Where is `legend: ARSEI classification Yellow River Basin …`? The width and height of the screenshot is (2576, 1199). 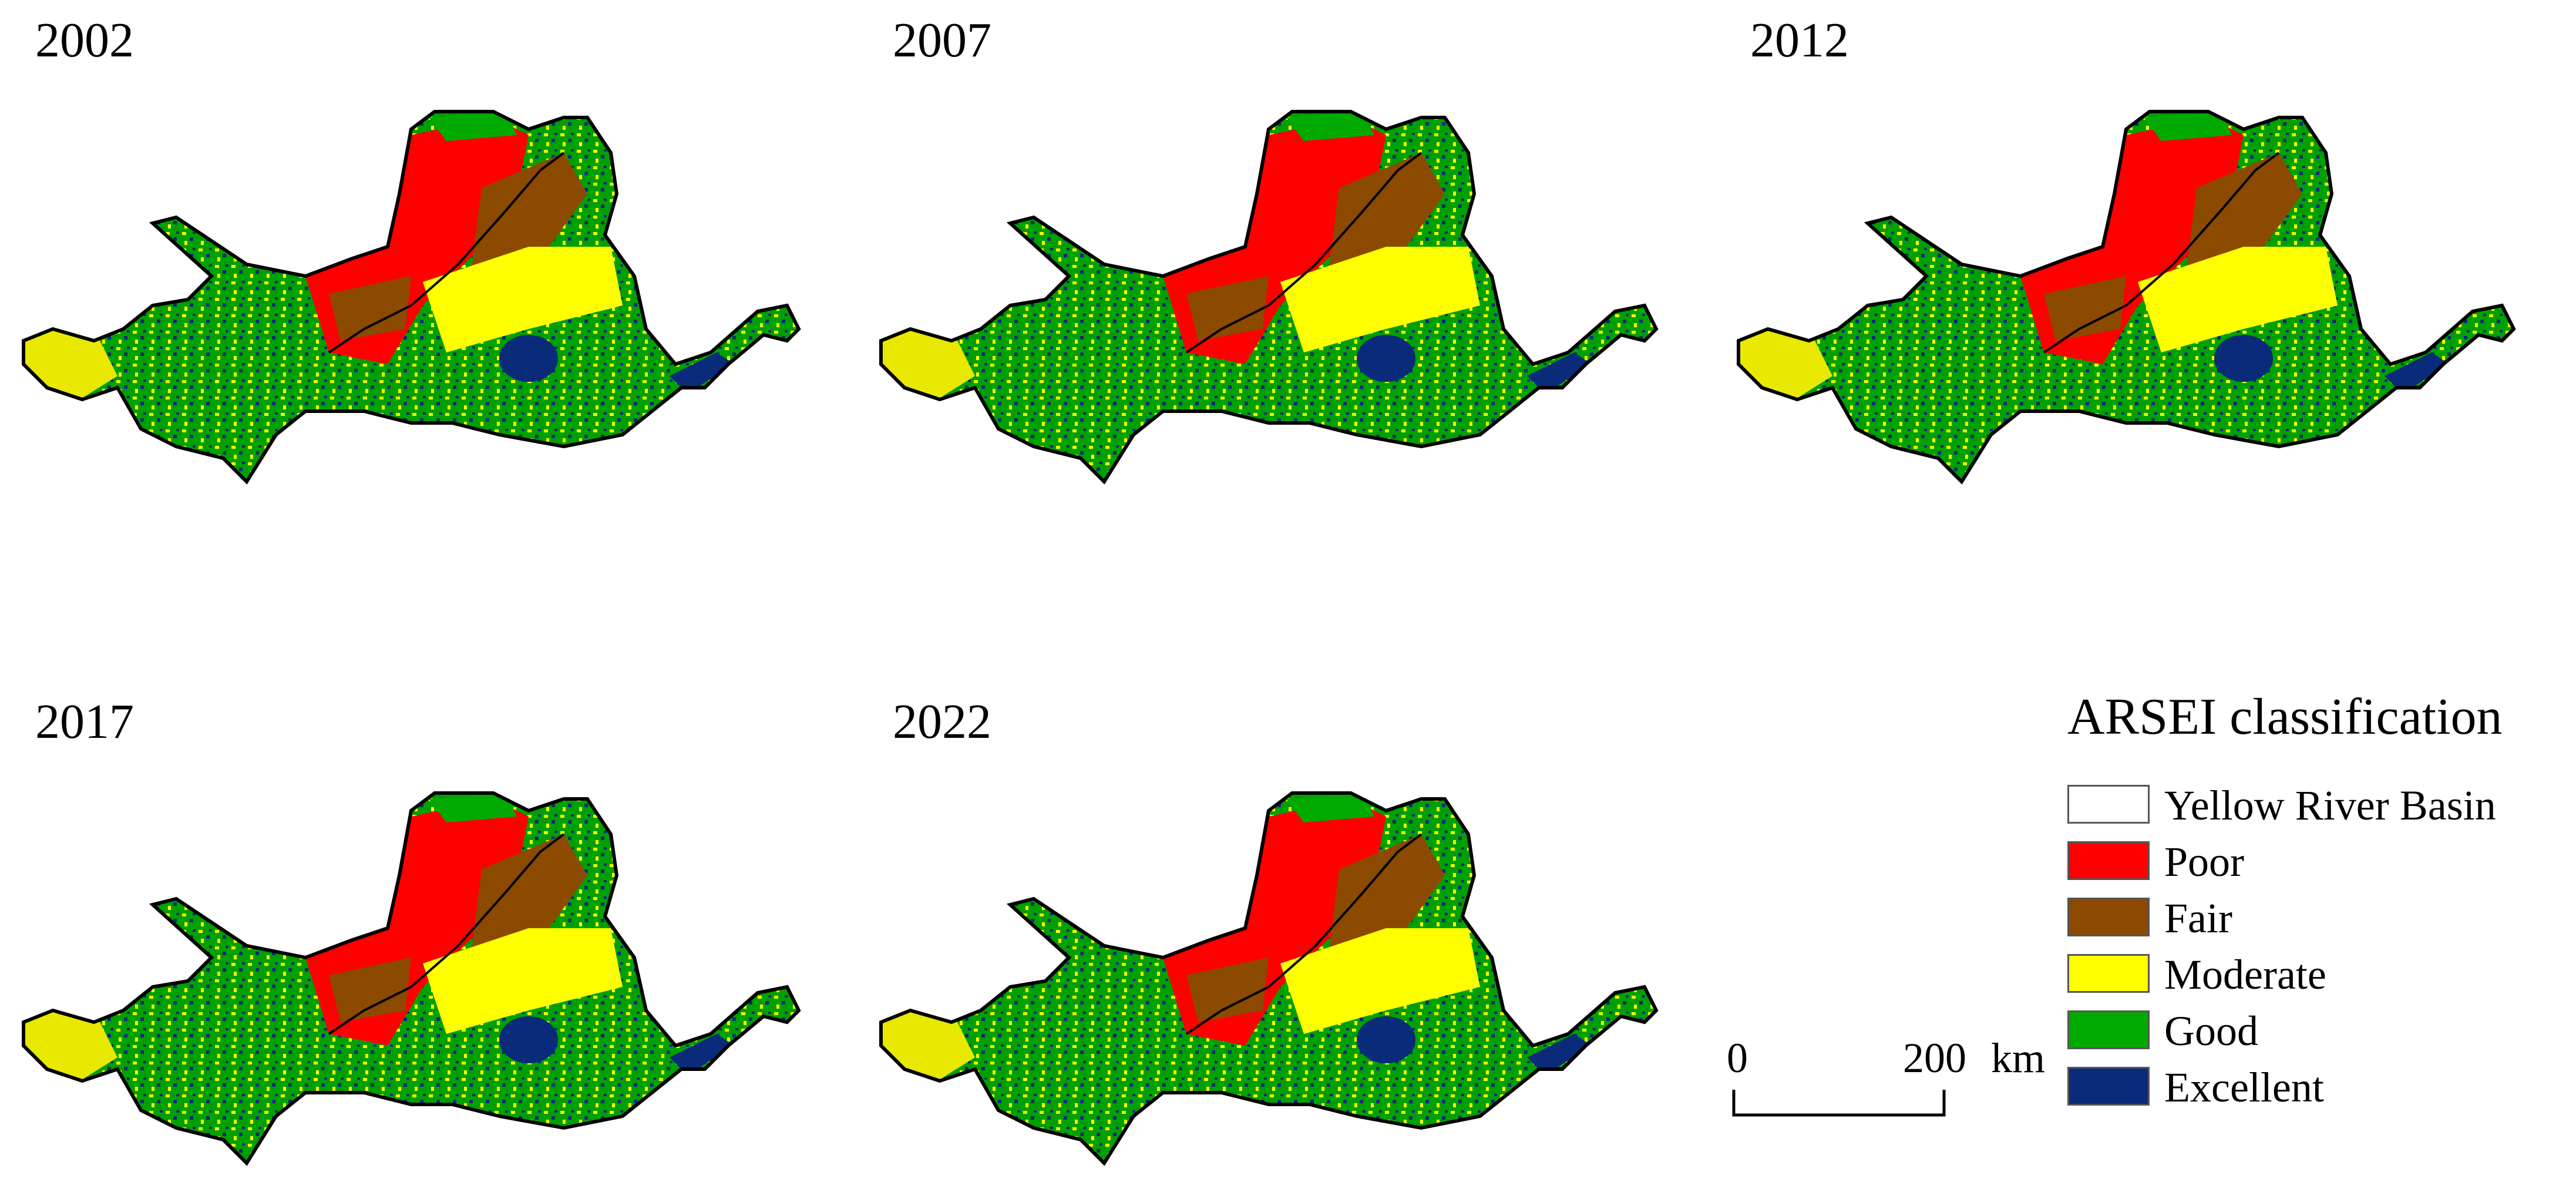
legend: ARSEI classification Yellow River Basin … is located at coordinates (2314, 910).